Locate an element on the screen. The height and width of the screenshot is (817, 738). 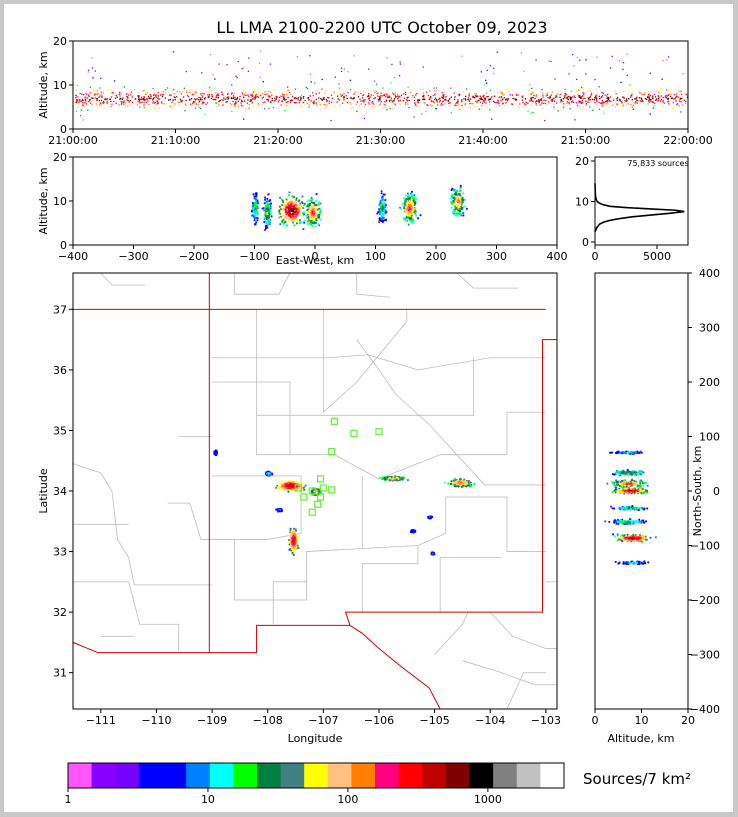
x-tick-label: 21:40:00 is located at coordinates (482, 140).